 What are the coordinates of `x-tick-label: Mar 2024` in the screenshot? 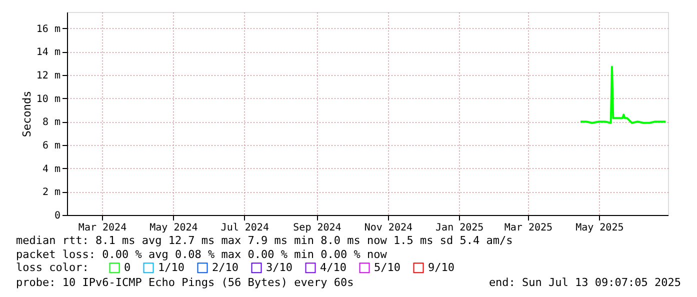 It's located at (102, 228).